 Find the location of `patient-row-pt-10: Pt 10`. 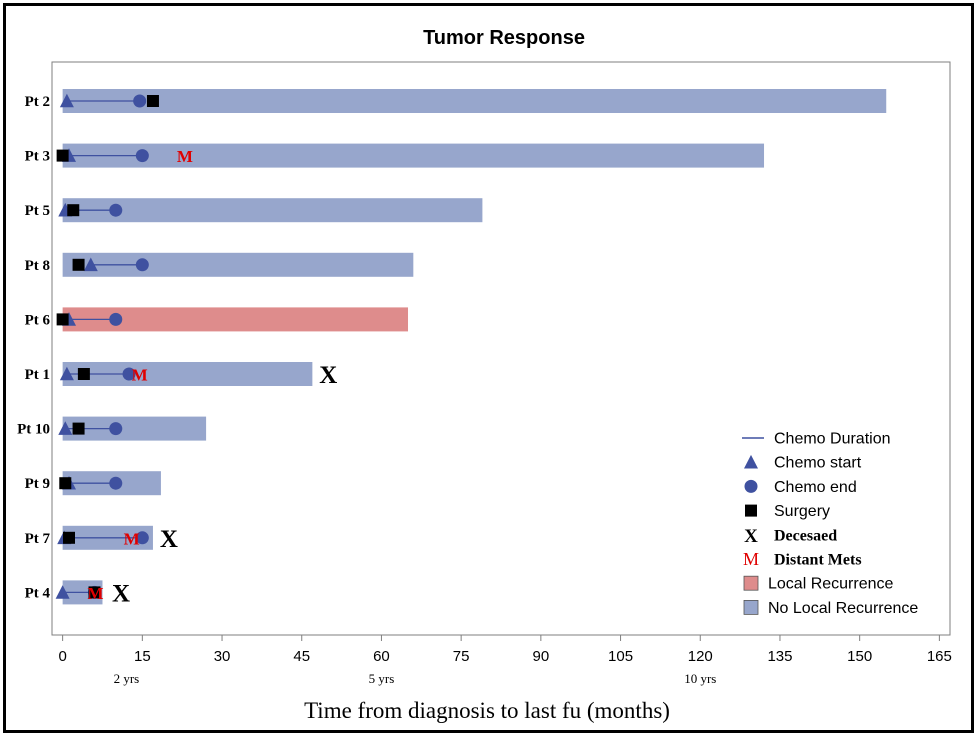

patient-row-pt-10: Pt 10 is located at coordinates (112, 428).